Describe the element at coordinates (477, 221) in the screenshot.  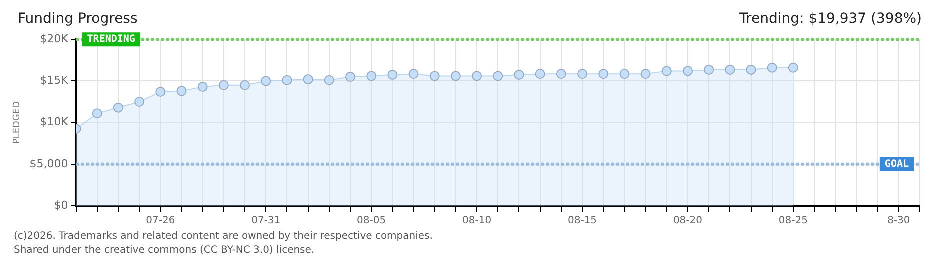
I see `x-tick-label: 08-10` at that location.